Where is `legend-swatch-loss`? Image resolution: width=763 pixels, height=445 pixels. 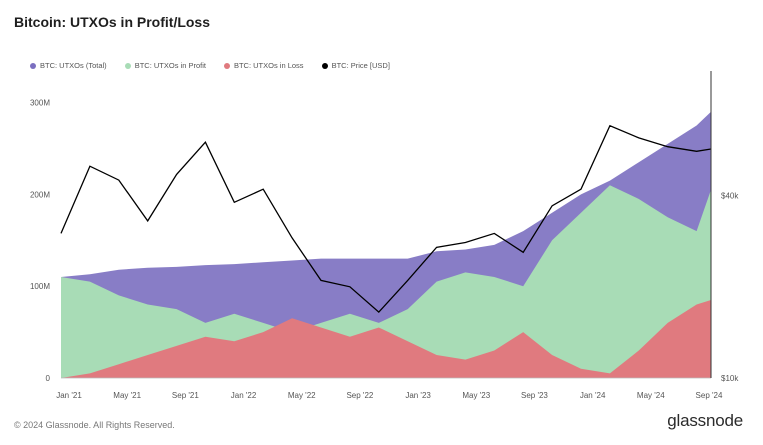 legend-swatch-loss is located at coordinates (226, 65).